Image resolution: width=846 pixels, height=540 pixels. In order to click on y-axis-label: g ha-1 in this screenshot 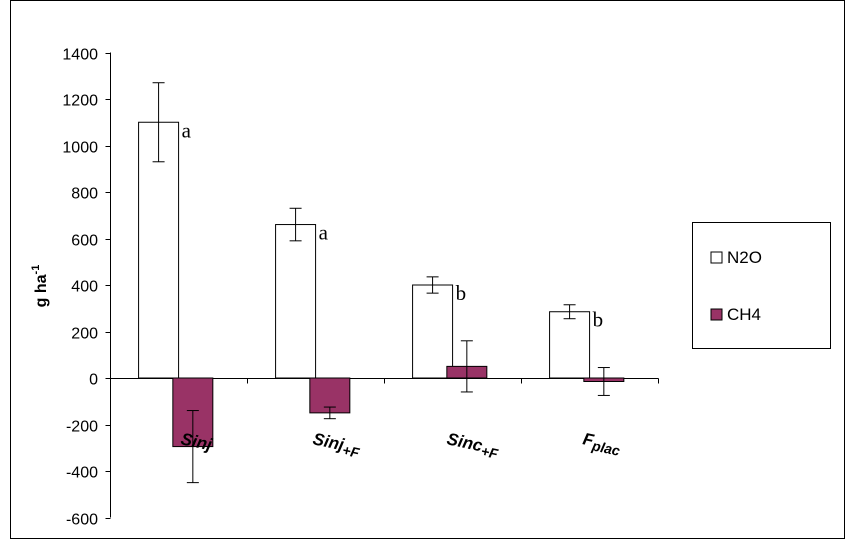, I will do `click(40, 286)`.